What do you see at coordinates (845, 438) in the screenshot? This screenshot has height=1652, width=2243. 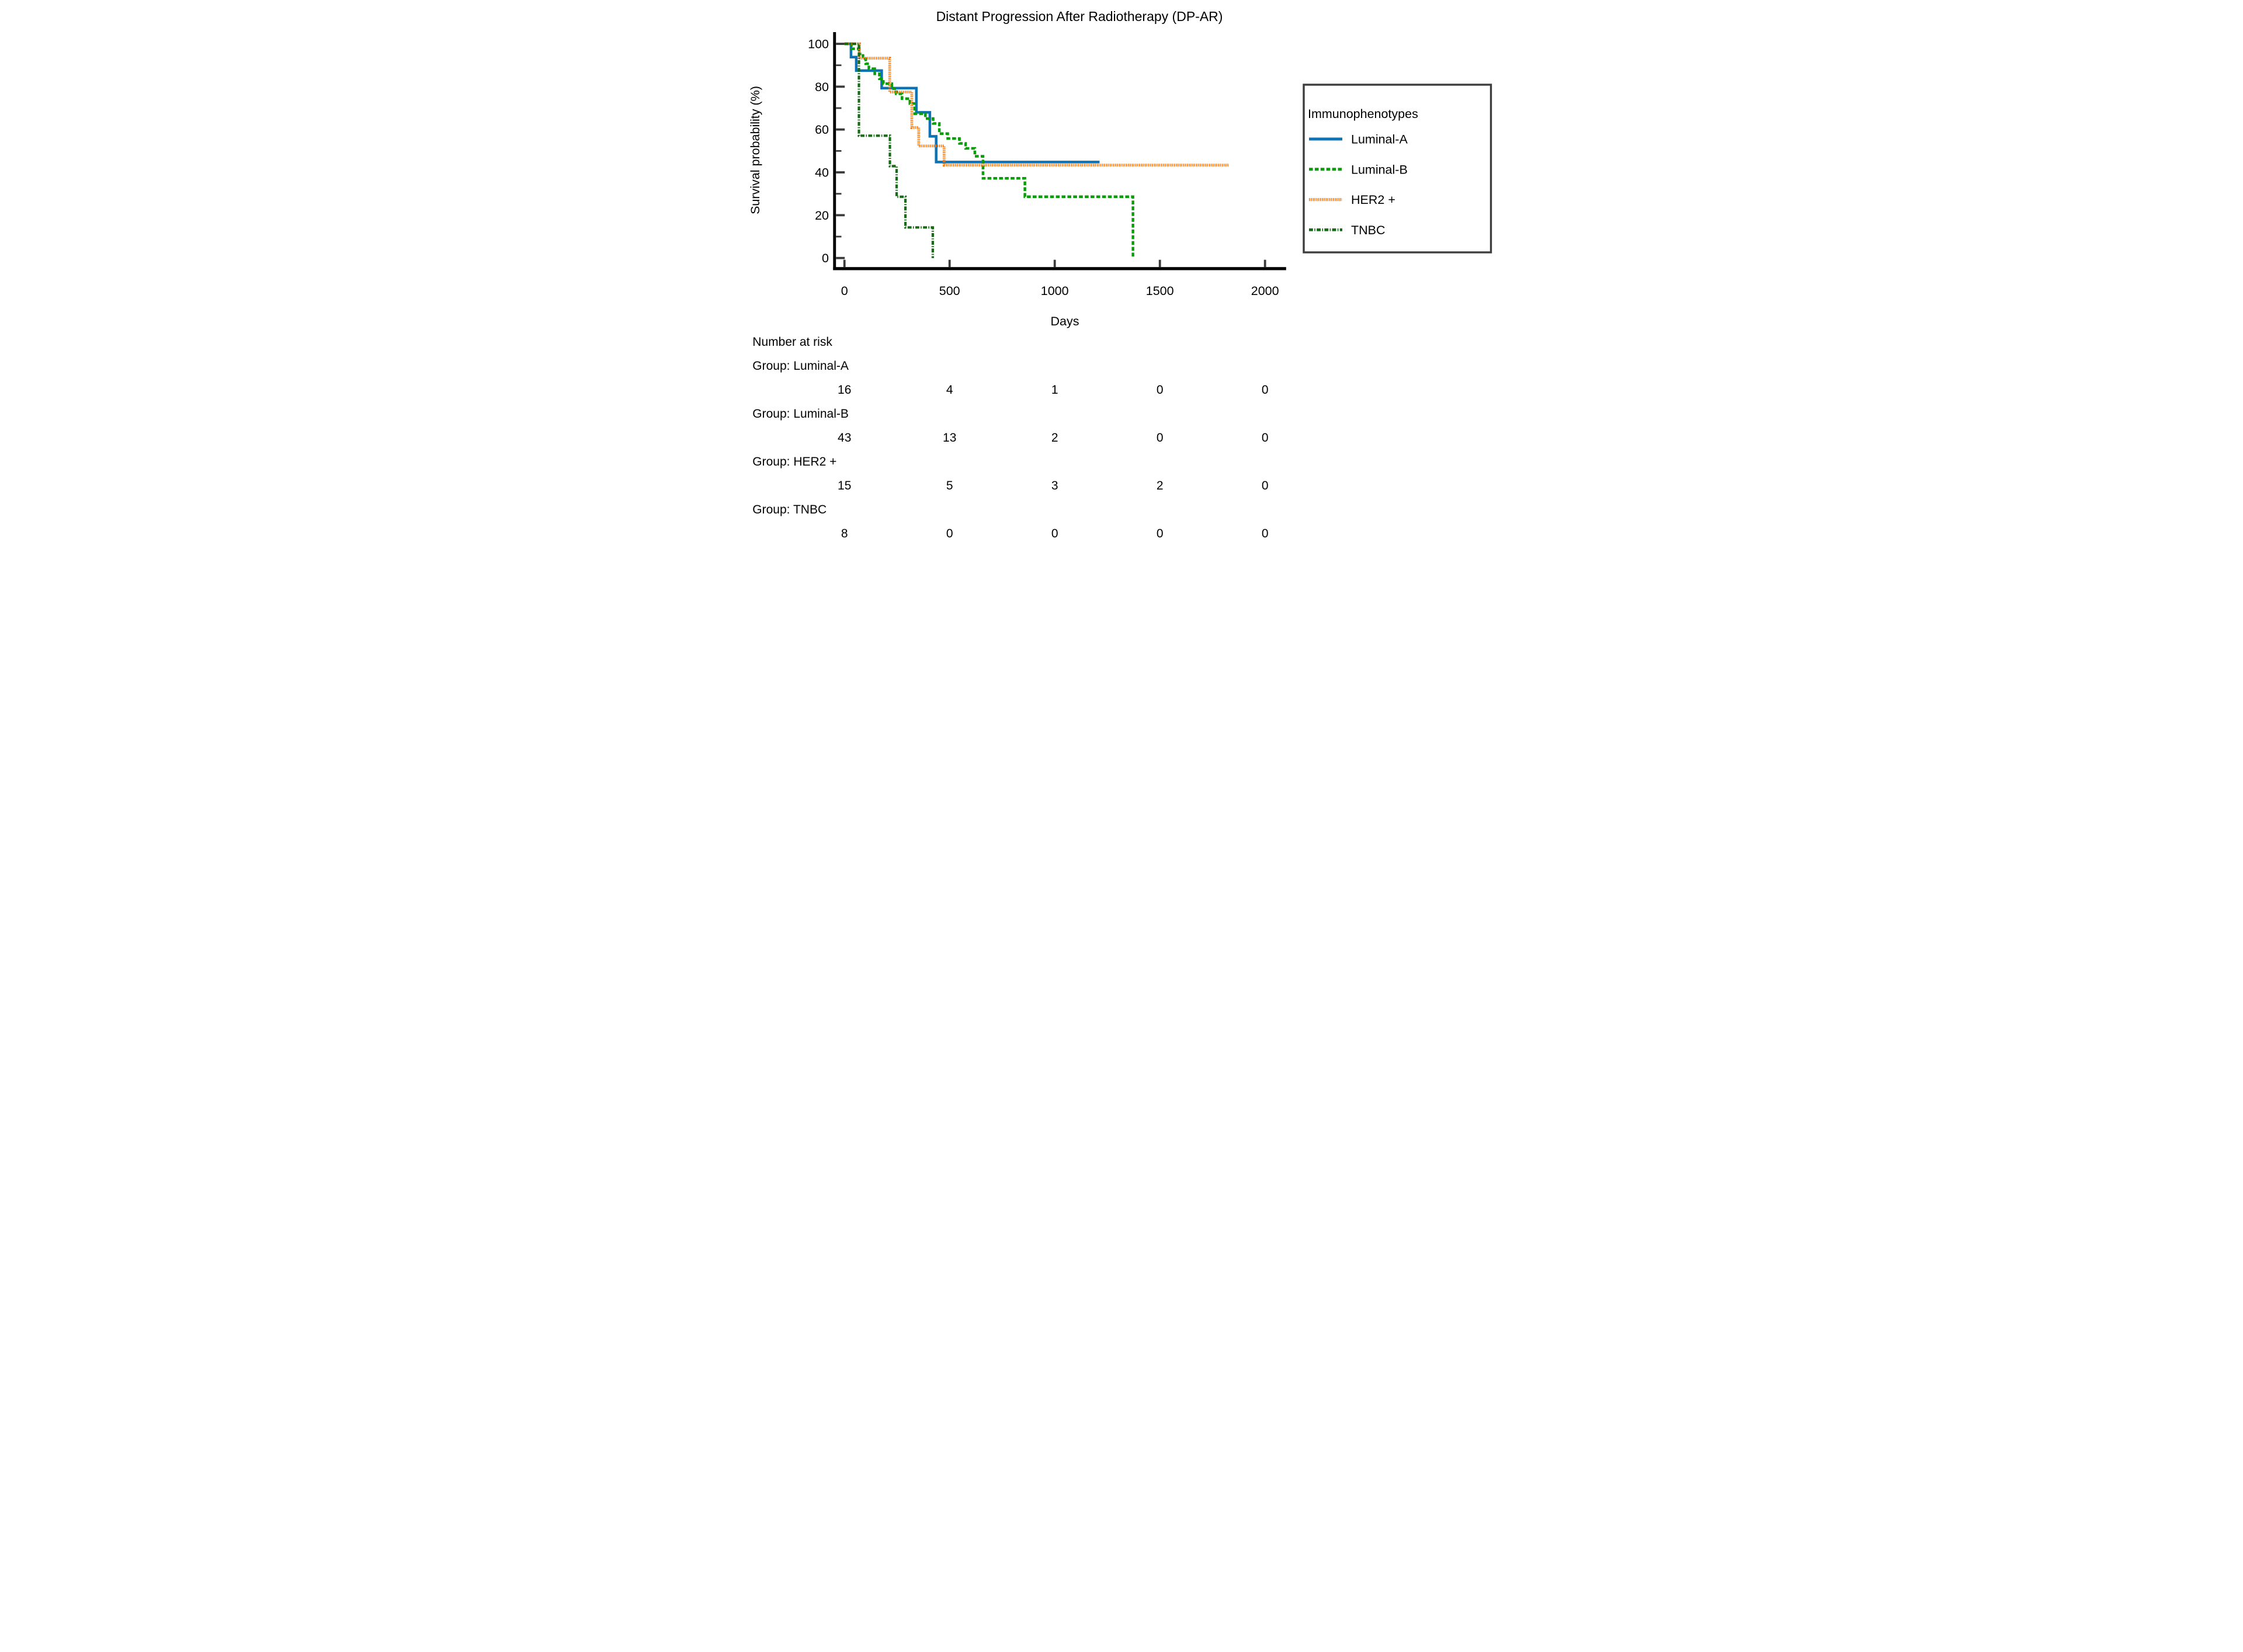 I see `risk-value: 43` at bounding box center [845, 438].